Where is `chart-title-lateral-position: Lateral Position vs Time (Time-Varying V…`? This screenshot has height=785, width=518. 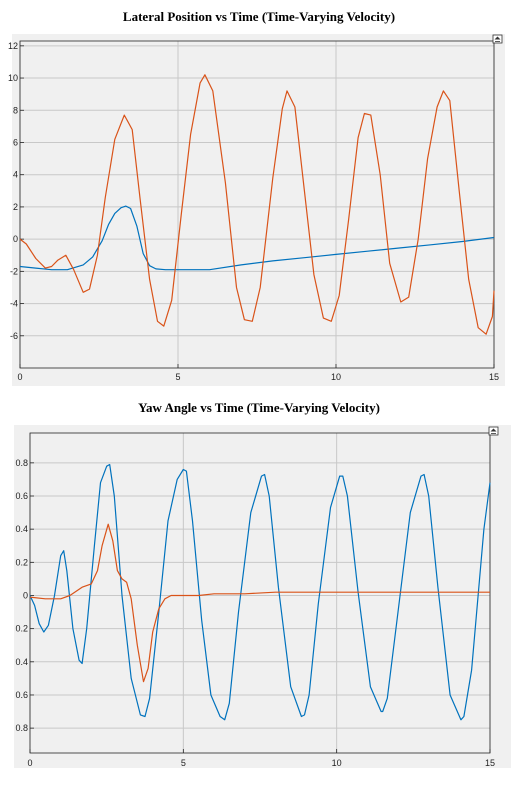 chart-title-lateral-position: Lateral Position vs Time (Time-Varying V… is located at coordinates (259, 16).